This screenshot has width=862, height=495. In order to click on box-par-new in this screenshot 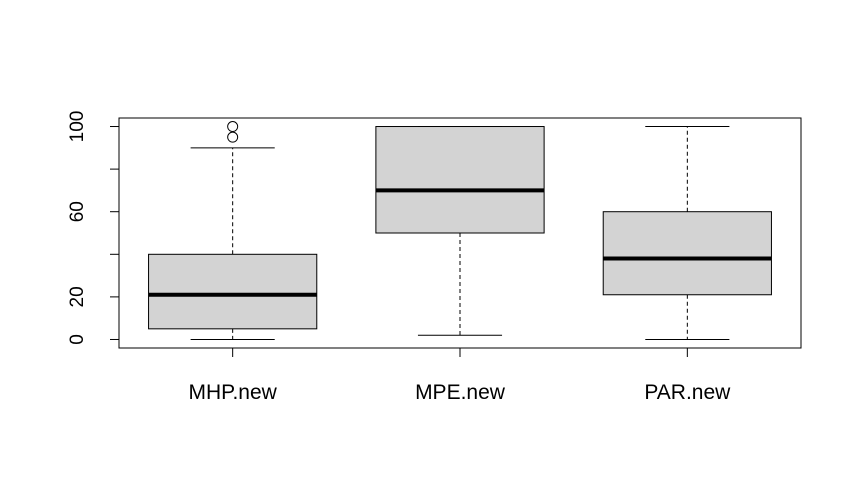, I will do `click(687, 233)`.